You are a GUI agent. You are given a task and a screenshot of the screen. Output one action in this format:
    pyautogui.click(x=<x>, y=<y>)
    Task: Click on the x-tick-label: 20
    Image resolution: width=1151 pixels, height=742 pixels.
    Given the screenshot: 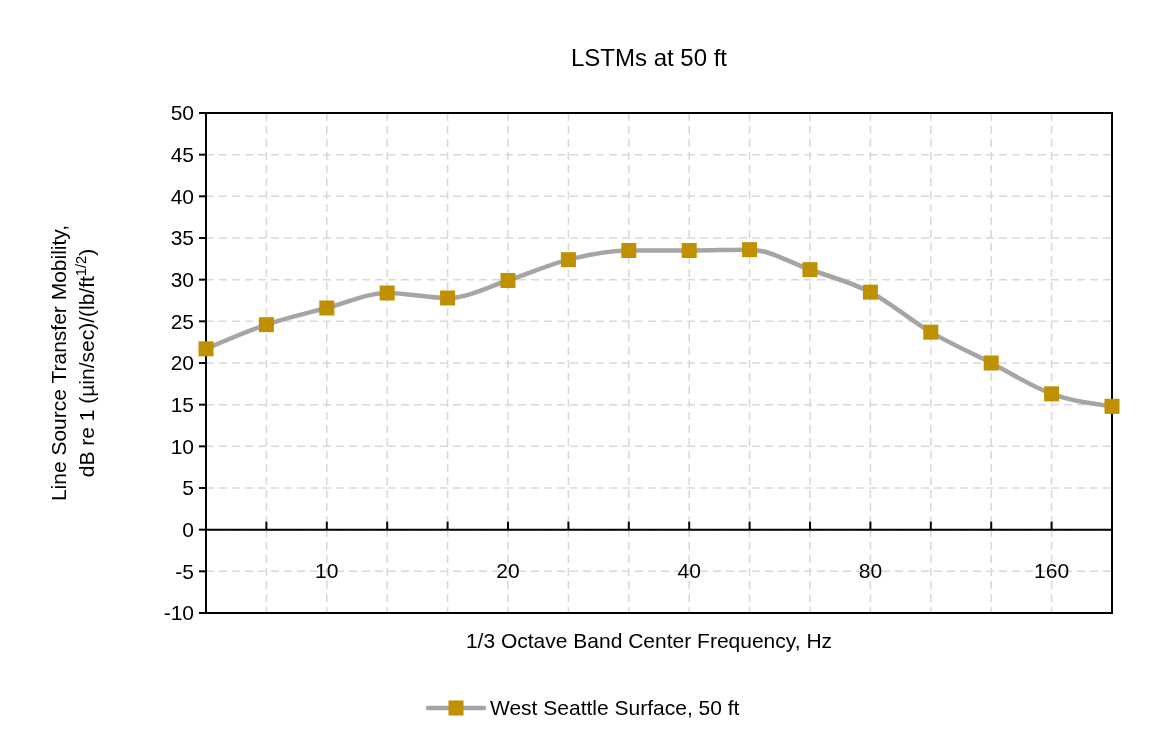 What is the action you would take?
    pyautogui.click(x=508, y=571)
    